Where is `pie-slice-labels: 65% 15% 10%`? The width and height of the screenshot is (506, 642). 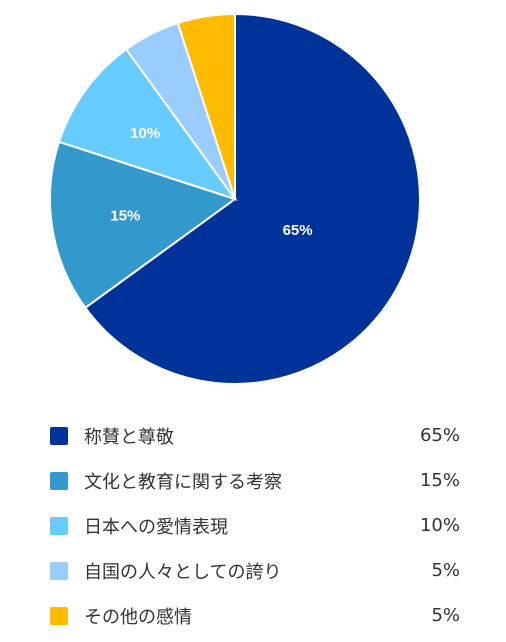 pie-slice-labels: 65% 15% 10% is located at coordinates (211, 182).